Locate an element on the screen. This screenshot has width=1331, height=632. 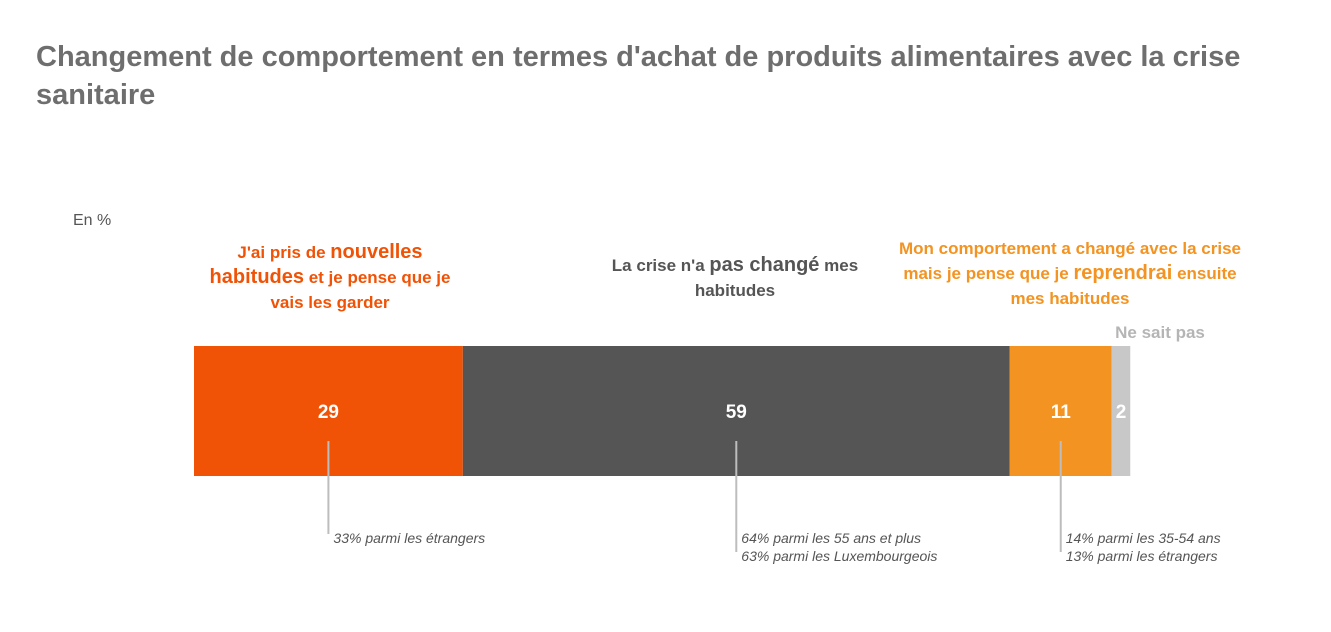
category-label-emphasis: reprendrai is located at coordinates (1123, 273).